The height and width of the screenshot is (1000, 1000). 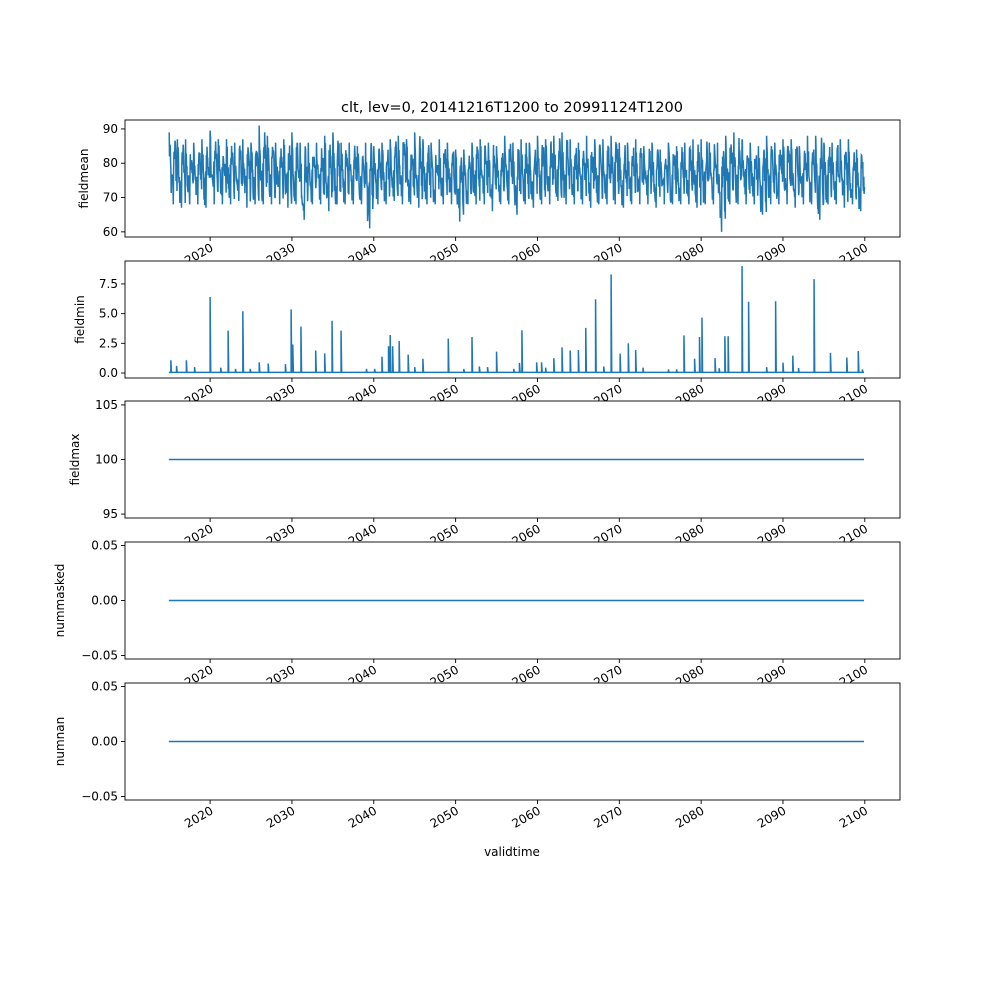 I want to click on y-tick-label: 100, so click(x=106, y=460).